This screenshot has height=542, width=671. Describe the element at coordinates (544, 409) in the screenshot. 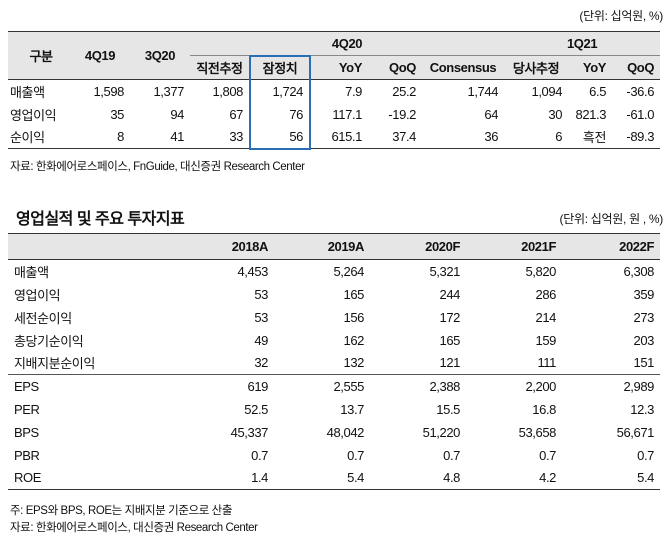

I see `cell: 16.8` at that location.